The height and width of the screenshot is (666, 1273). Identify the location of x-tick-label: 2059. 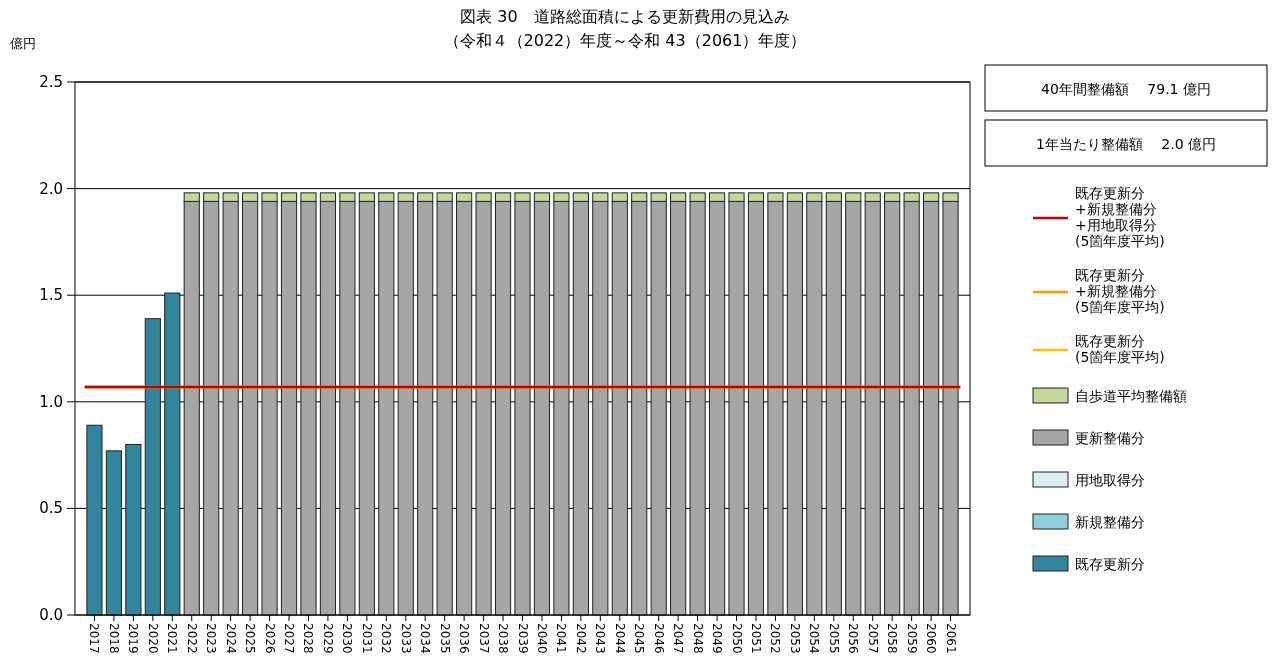
(911, 638).